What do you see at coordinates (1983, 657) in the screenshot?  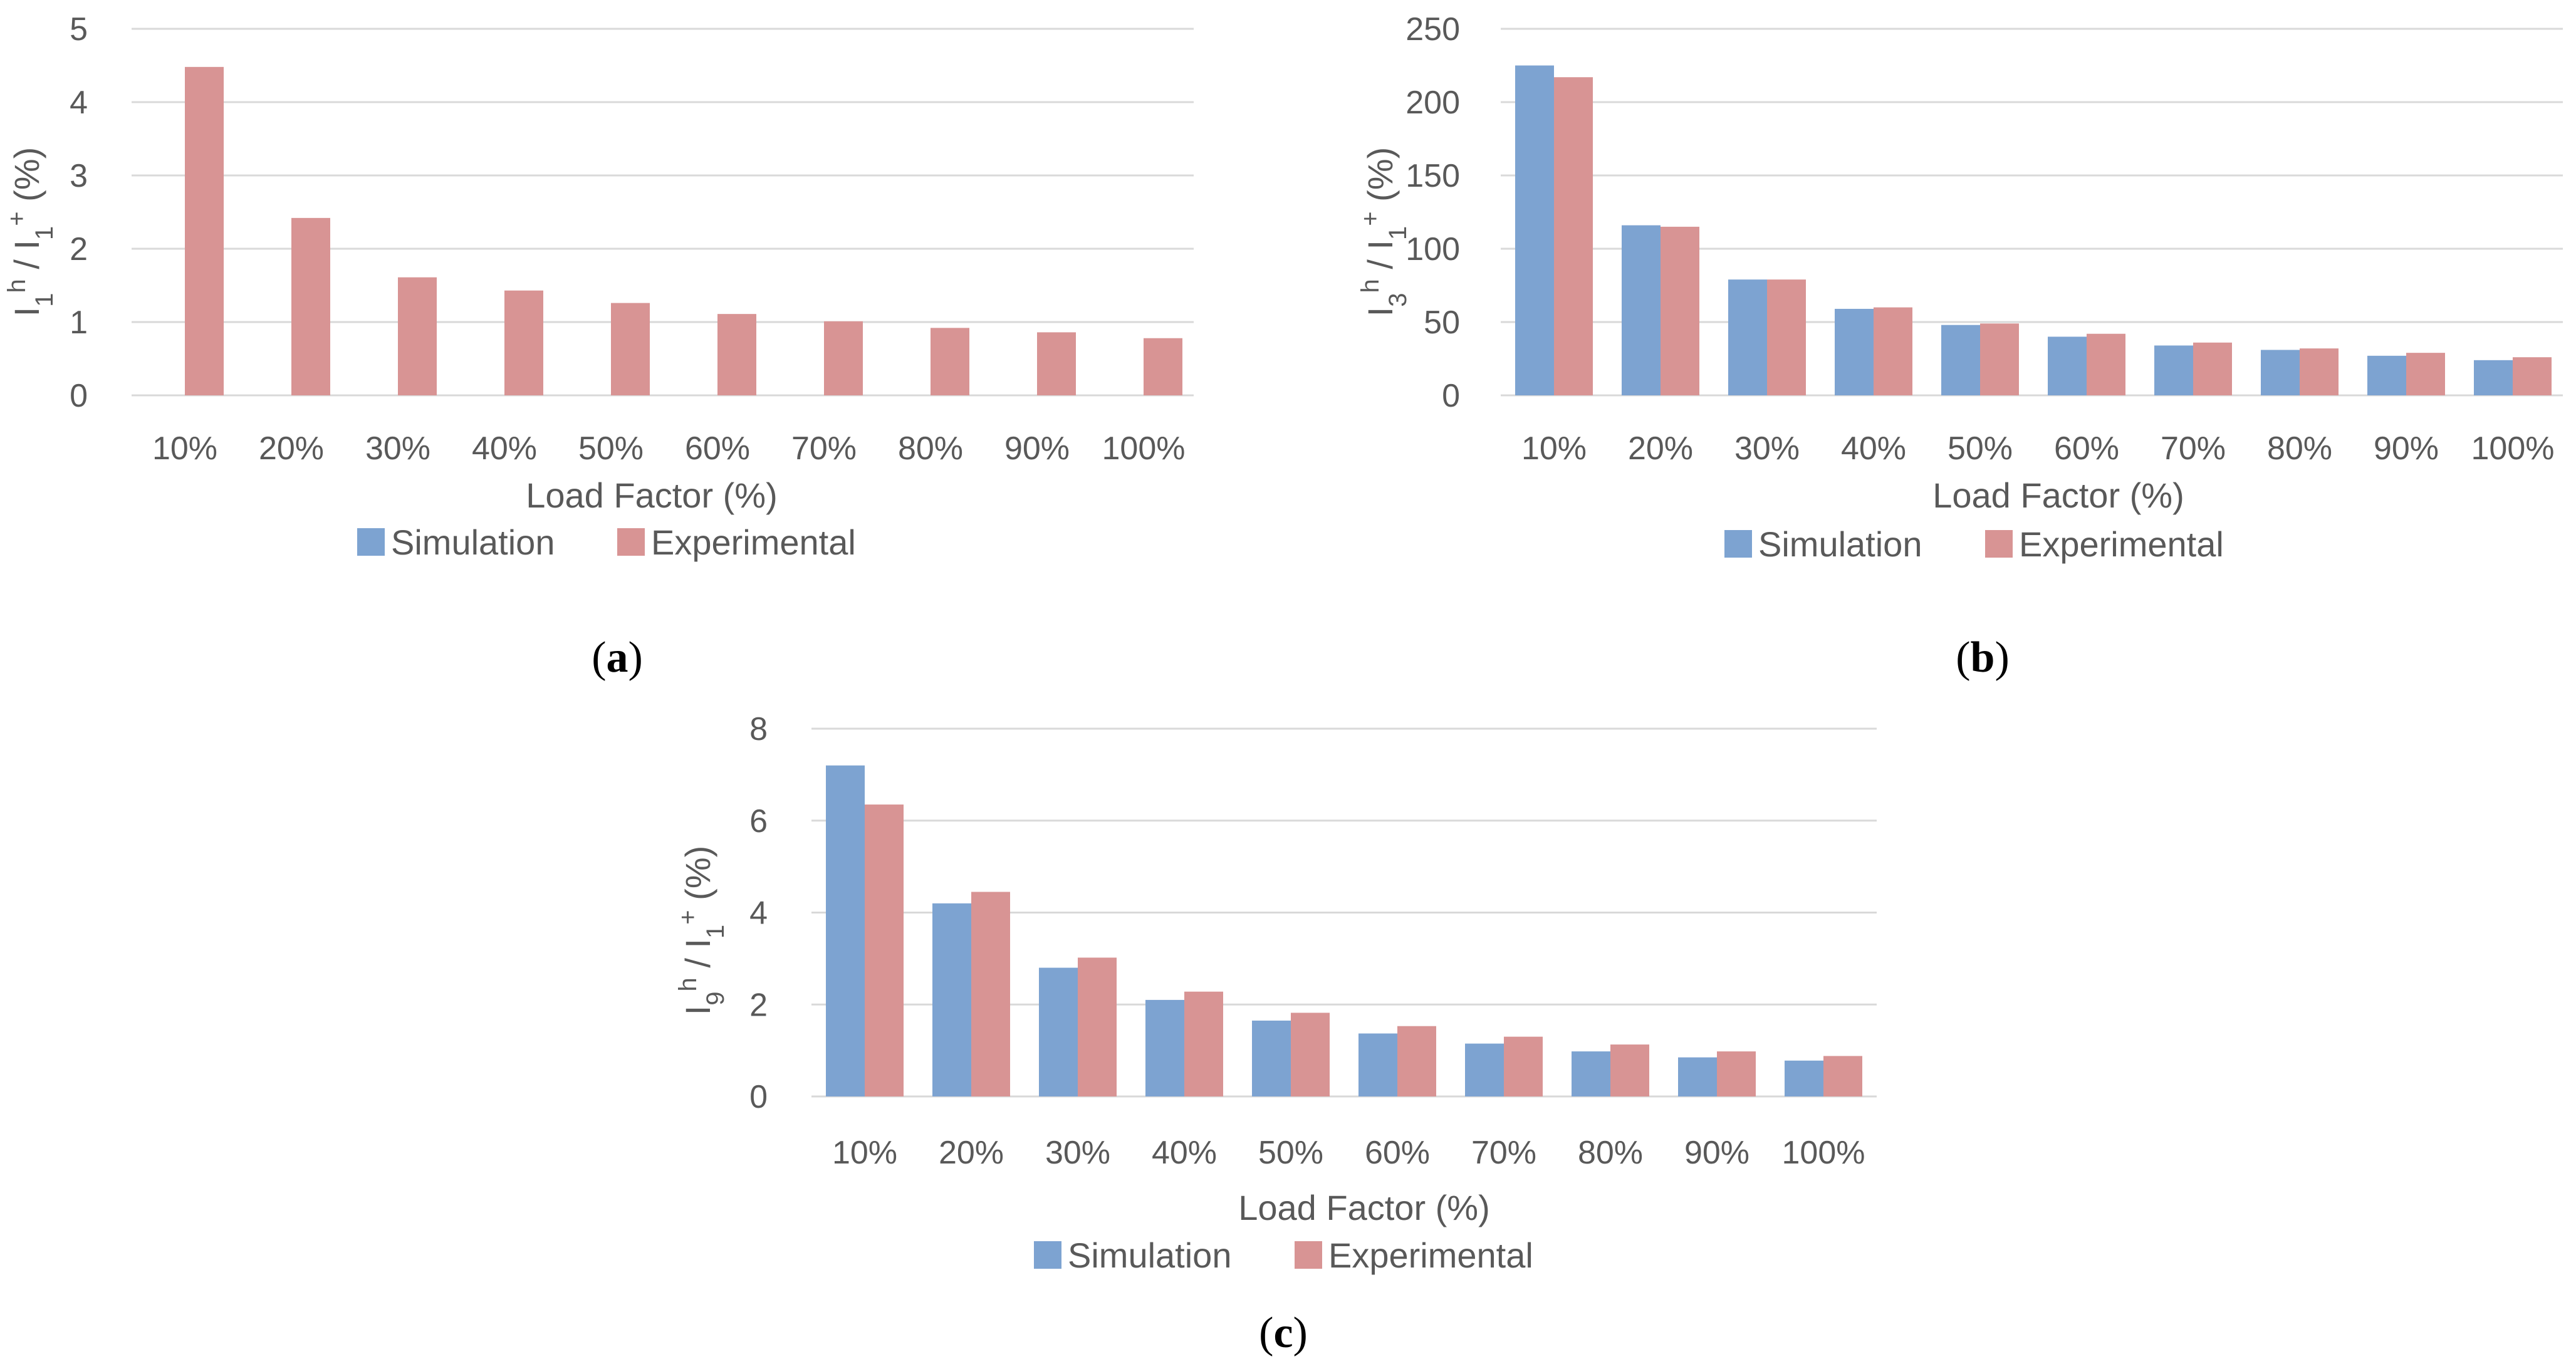 I see `caption-b: (b)` at bounding box center [1983, 657].